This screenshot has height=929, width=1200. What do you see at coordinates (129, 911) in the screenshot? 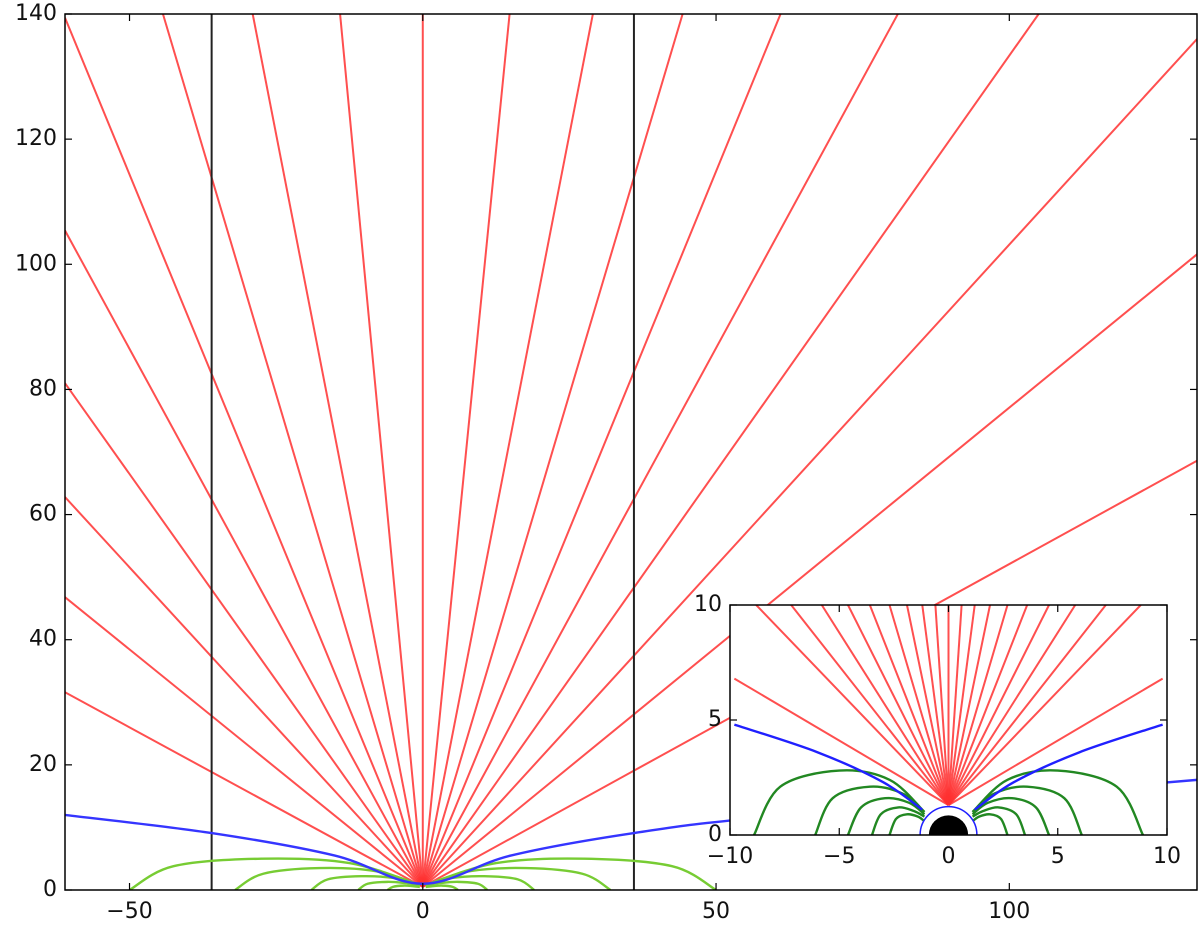
I see `x-tick-label: −50` at bounding box center [129, 911].